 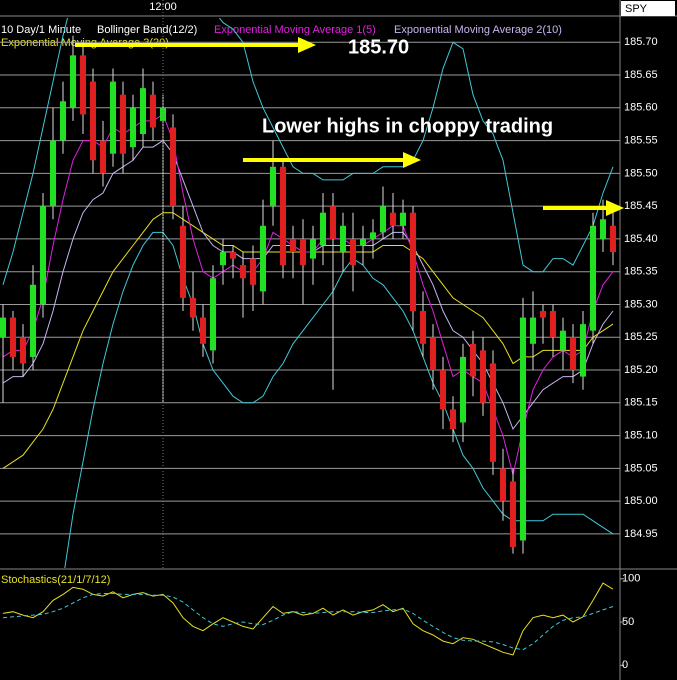 I want to click on symbol-box, so click(x=648, y=8).